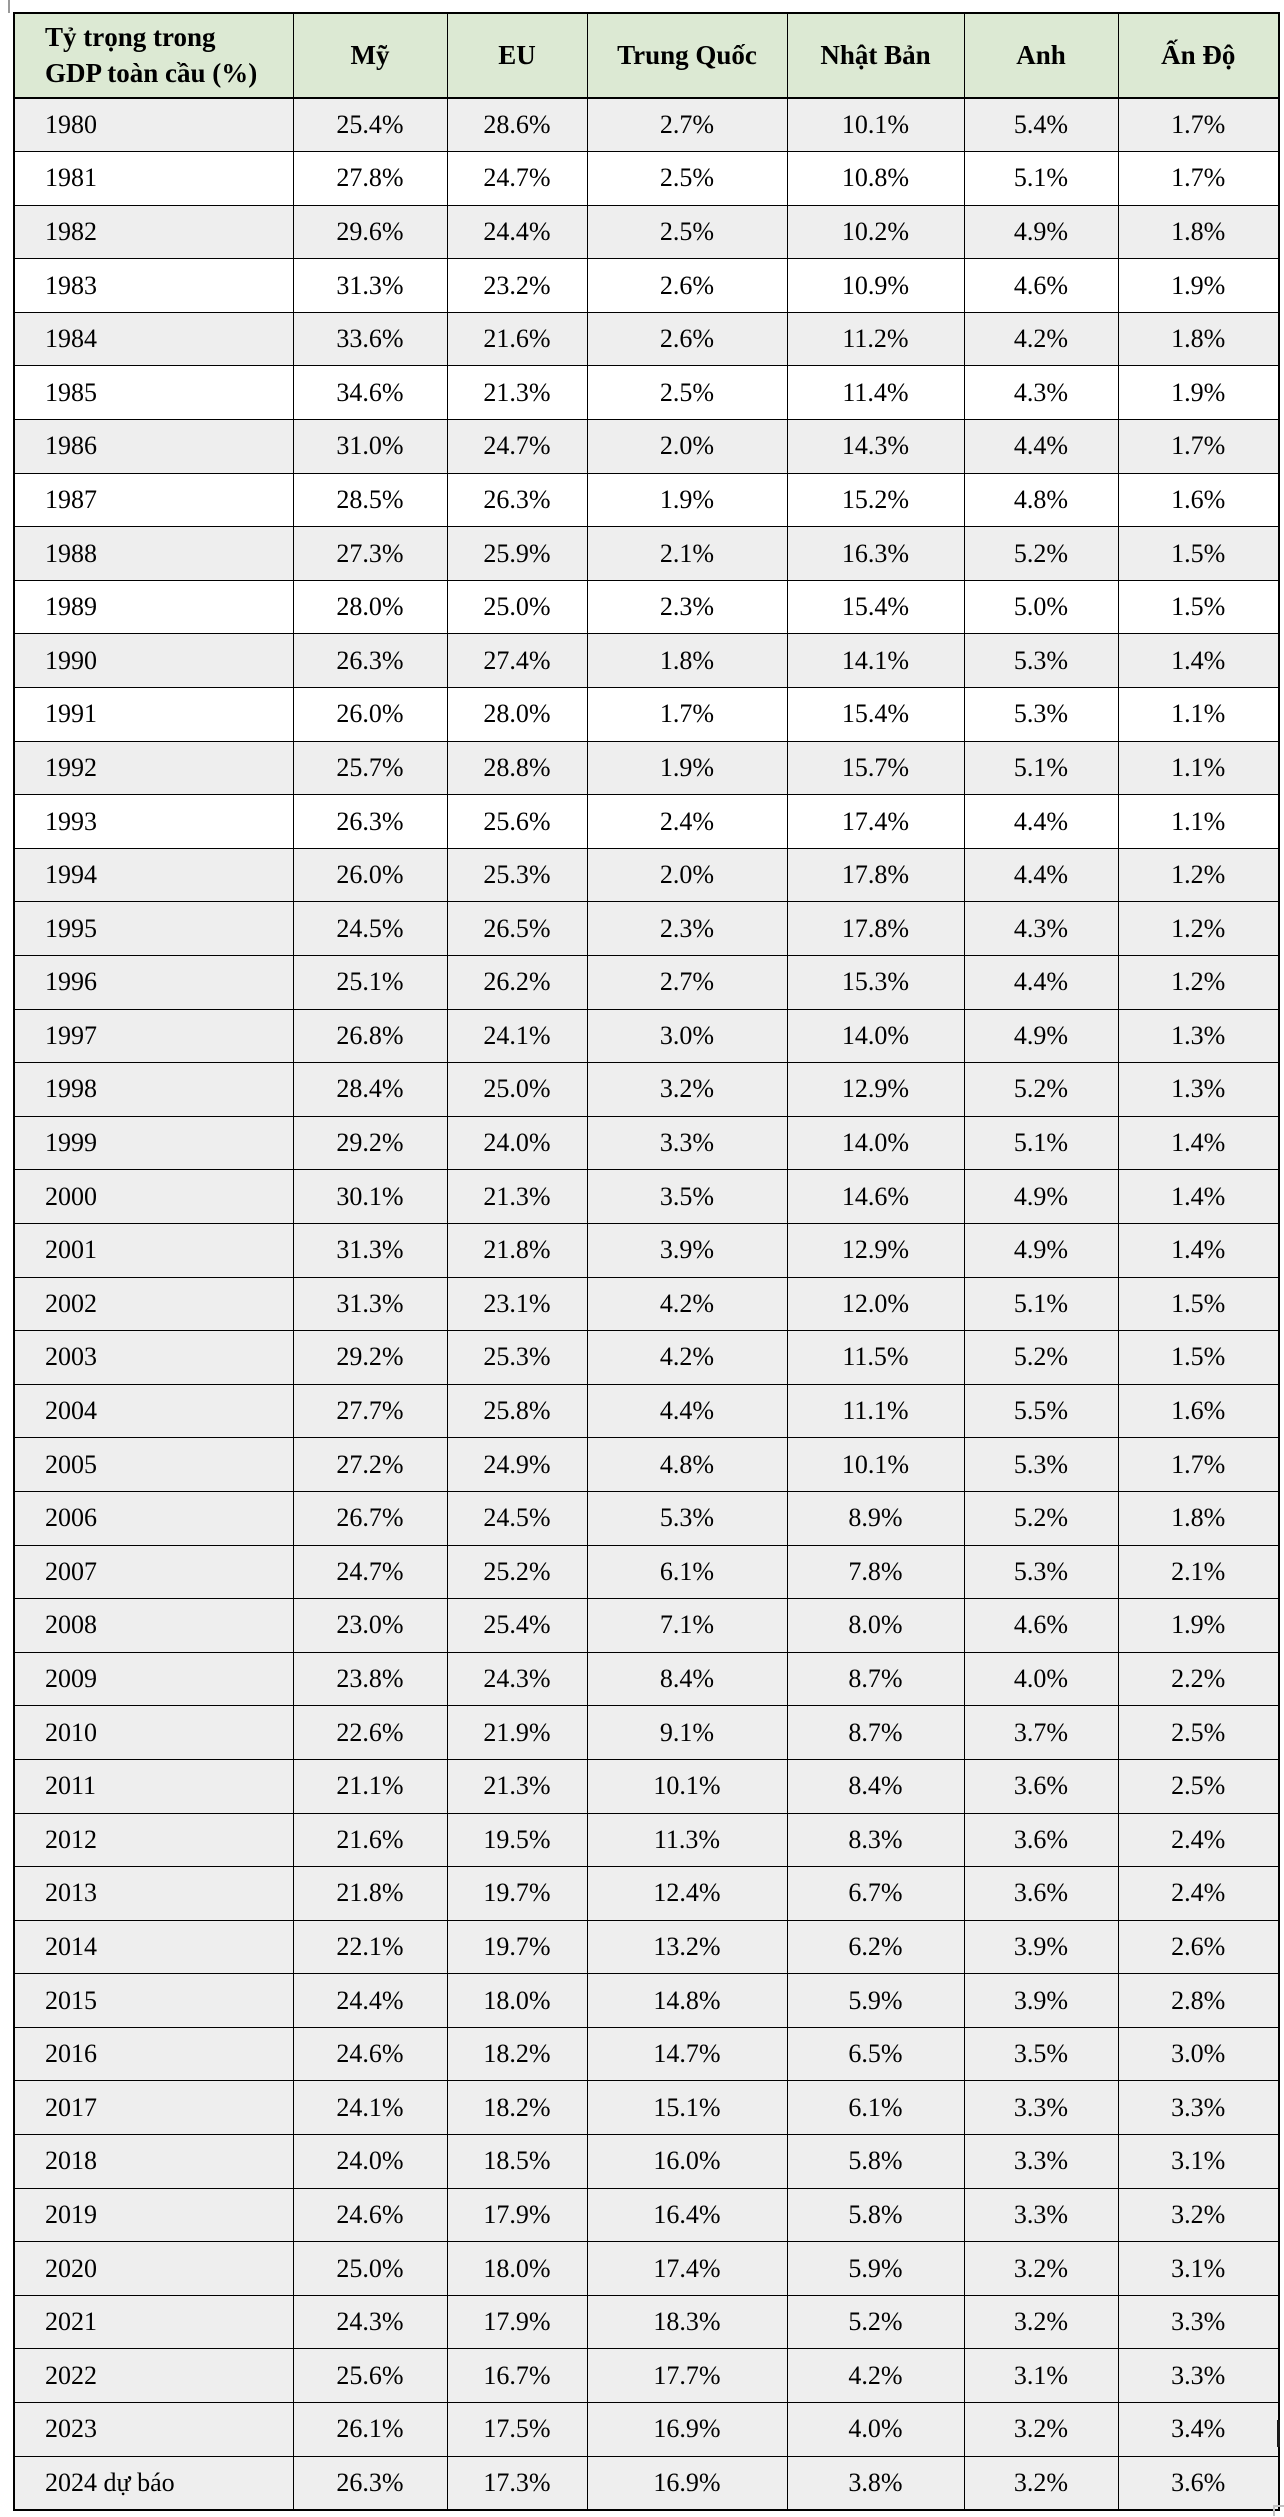  What do you see at coordinates (687, 2054) in the screenshot?
I see `value-cell: 14.7%` at bounding box center [687, 2054].